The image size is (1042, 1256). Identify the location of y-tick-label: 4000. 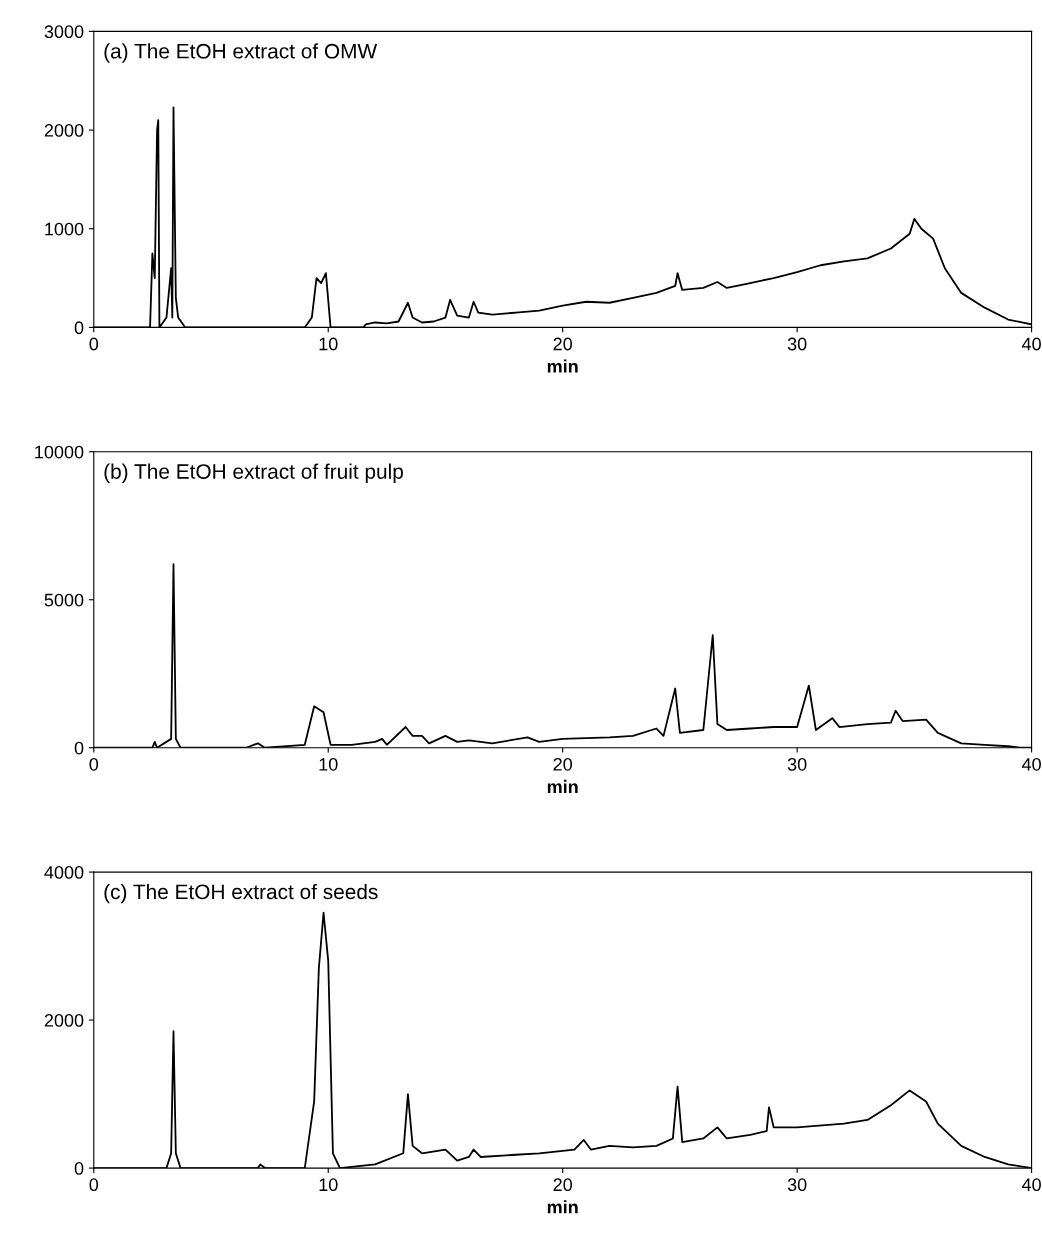
(64, 872).